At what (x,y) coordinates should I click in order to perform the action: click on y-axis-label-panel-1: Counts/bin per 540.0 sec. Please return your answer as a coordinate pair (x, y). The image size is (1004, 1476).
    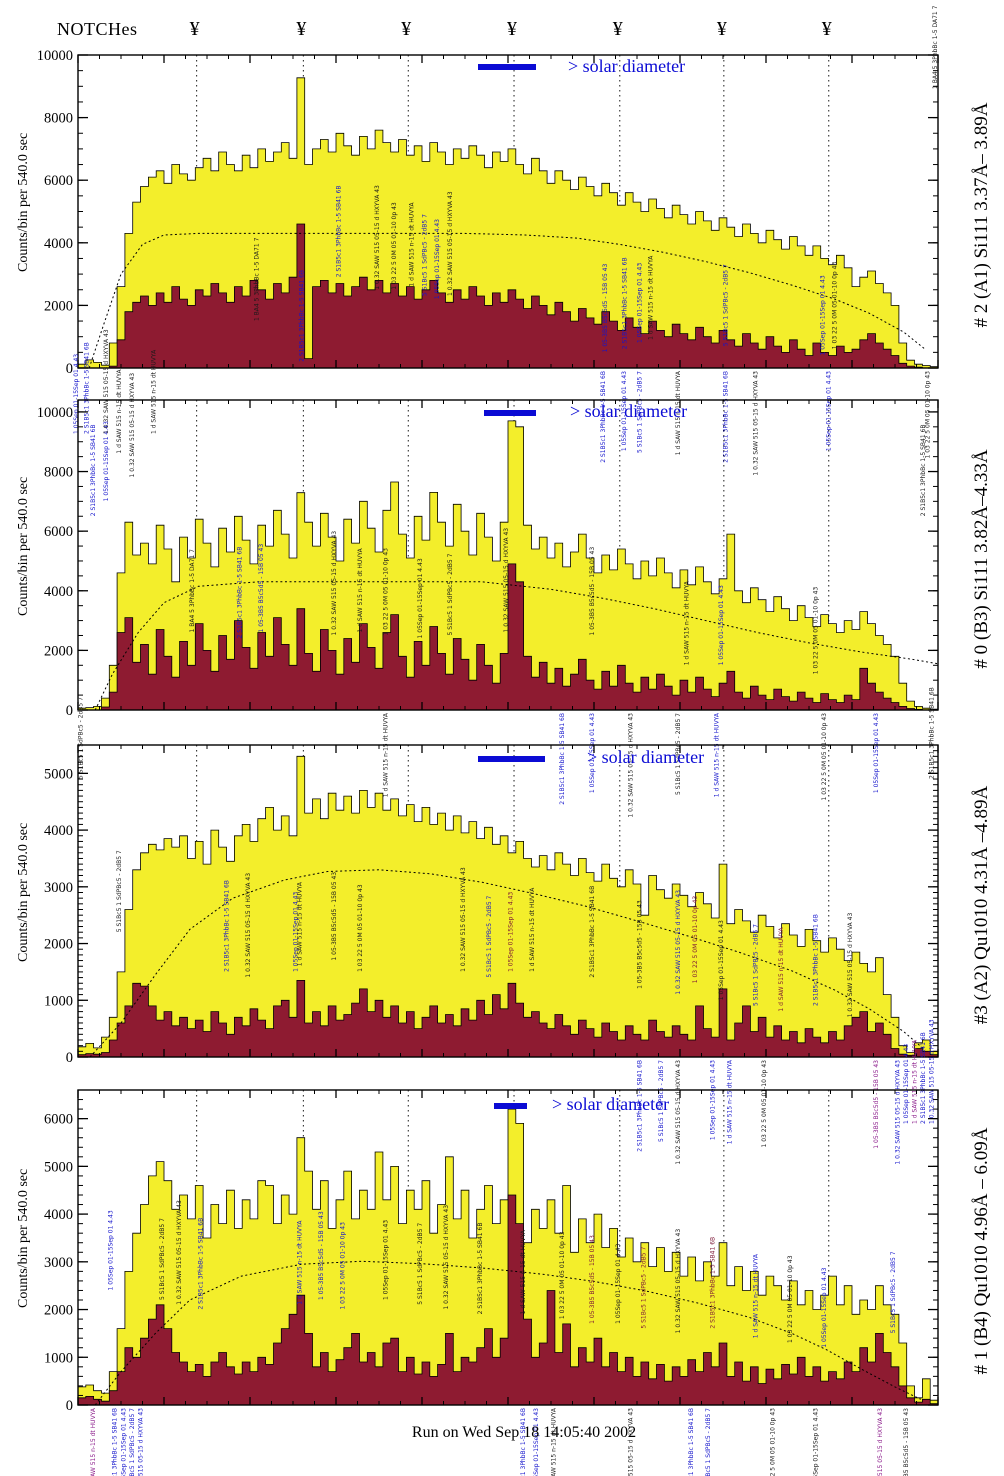
    Looking at the image, I should click on (23, 202).